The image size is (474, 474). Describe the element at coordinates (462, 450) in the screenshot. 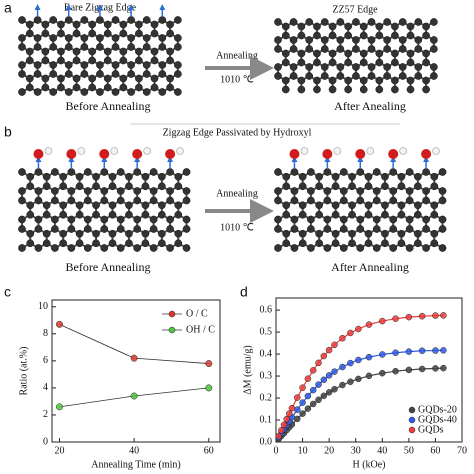

I see `x-tick-label: 70` at that location.